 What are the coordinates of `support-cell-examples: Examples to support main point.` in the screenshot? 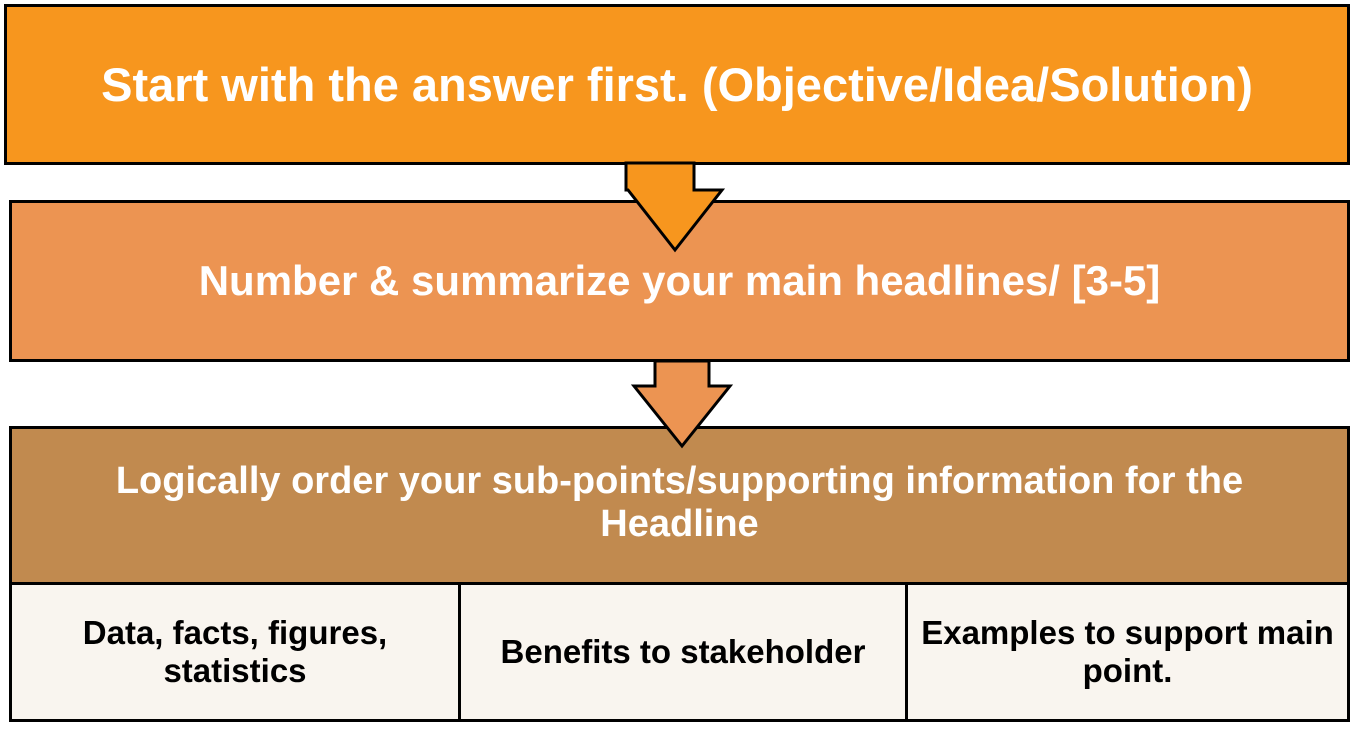 It's located at (1127, 652).